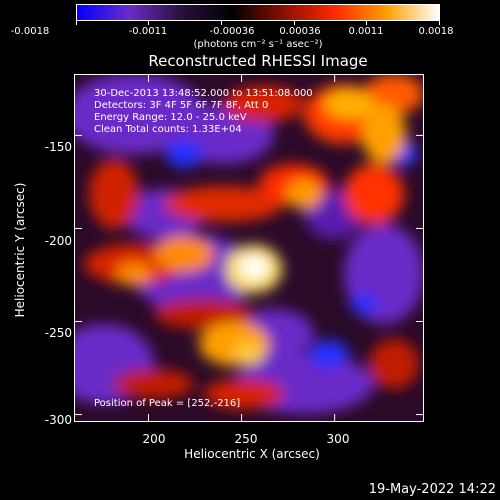 Image resolution: width=500 pixels, height=500 pixels. Describe the element at coordinates (58, 333) in the screenshot. I see `y-tick-label: -250` at that location.